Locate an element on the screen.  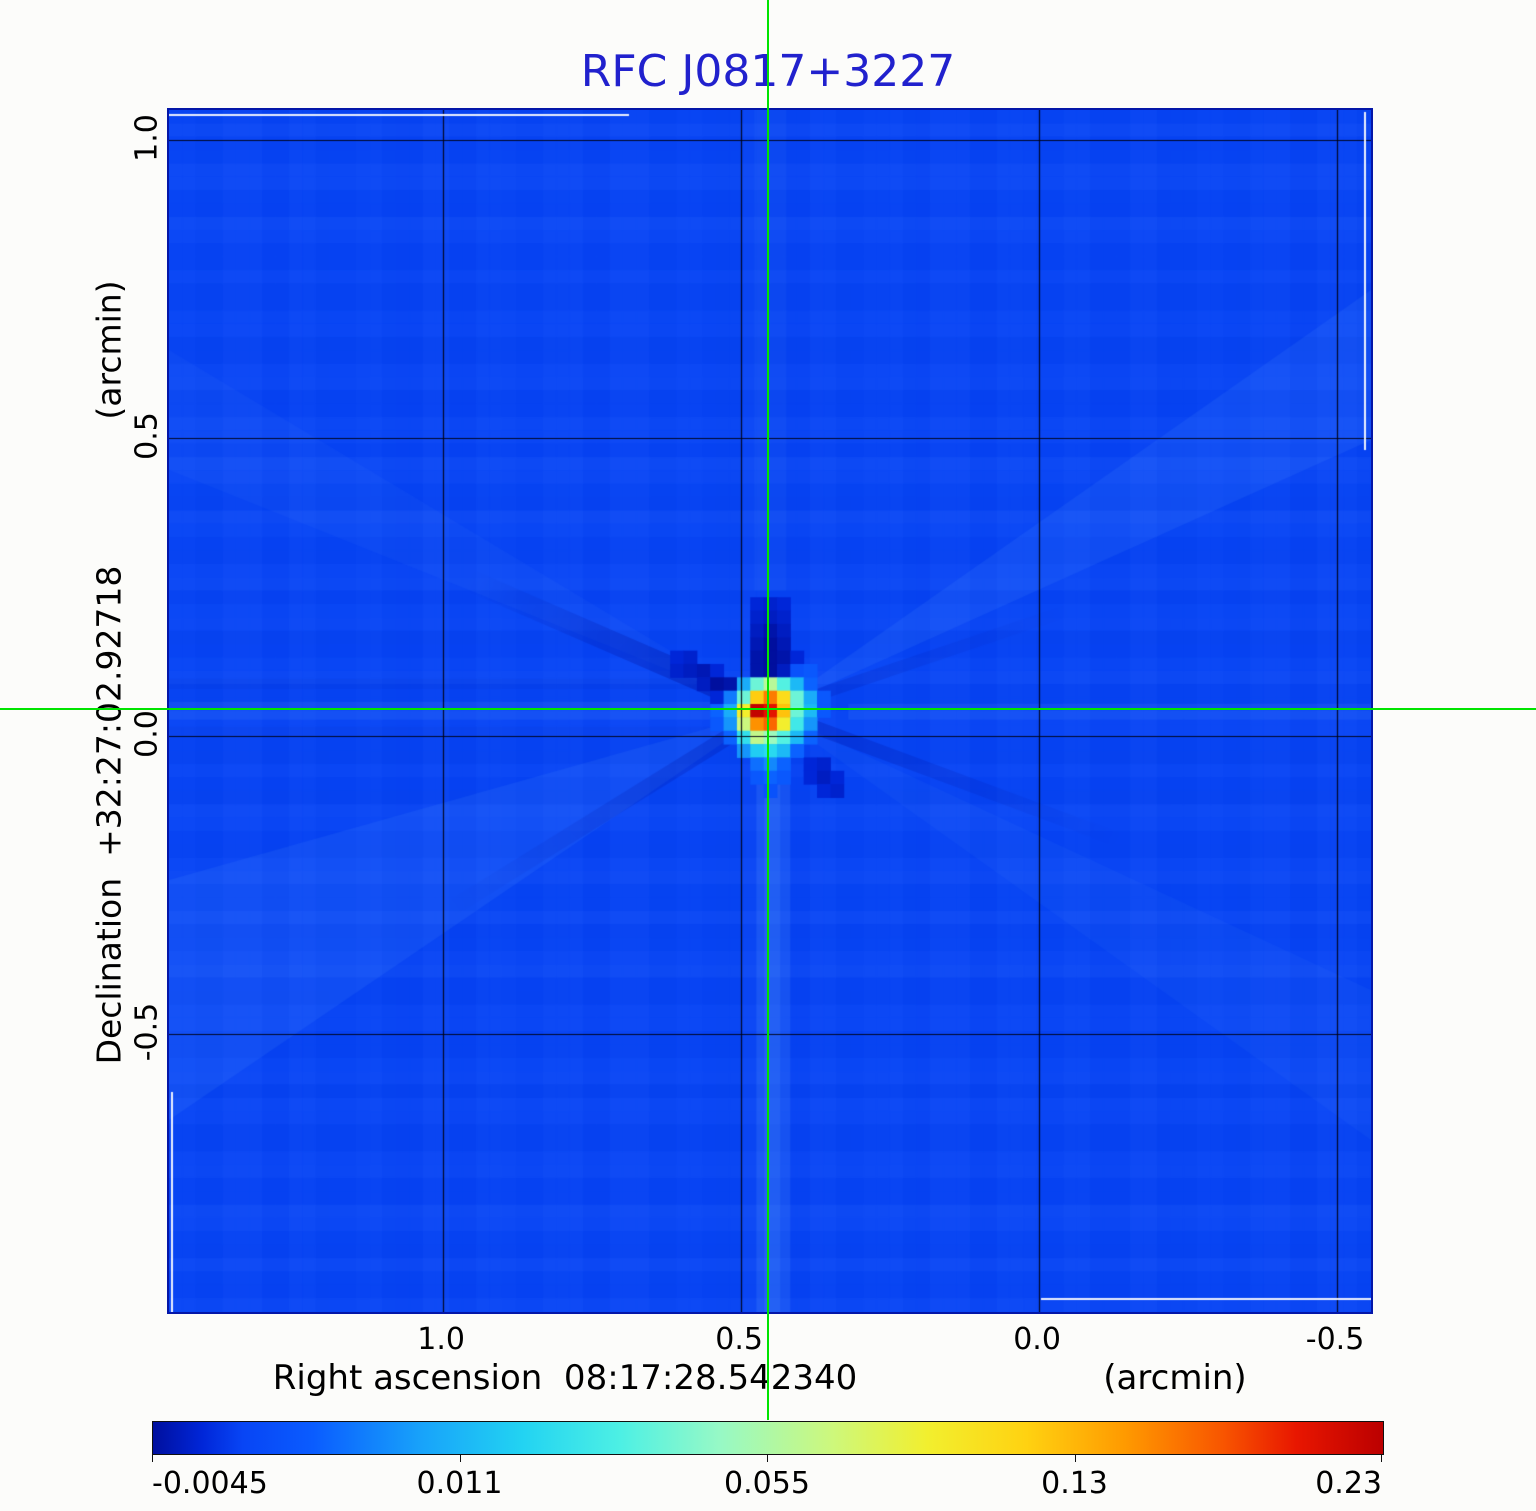
y-tick-label: 0.0 is located at coordinates (147, 733).